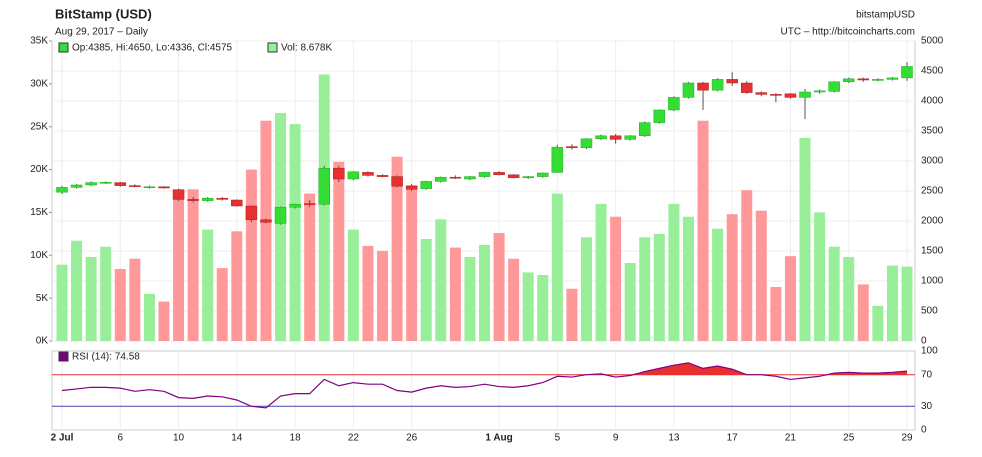 This screenshot has height=457, width=982. I want to click on x-tick-label: 13, so click(674, 438).